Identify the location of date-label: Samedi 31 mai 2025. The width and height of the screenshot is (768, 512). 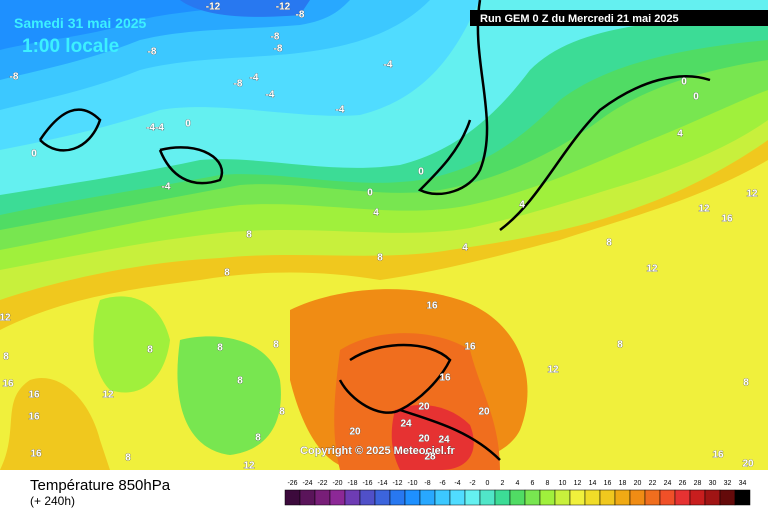
(80, 23).